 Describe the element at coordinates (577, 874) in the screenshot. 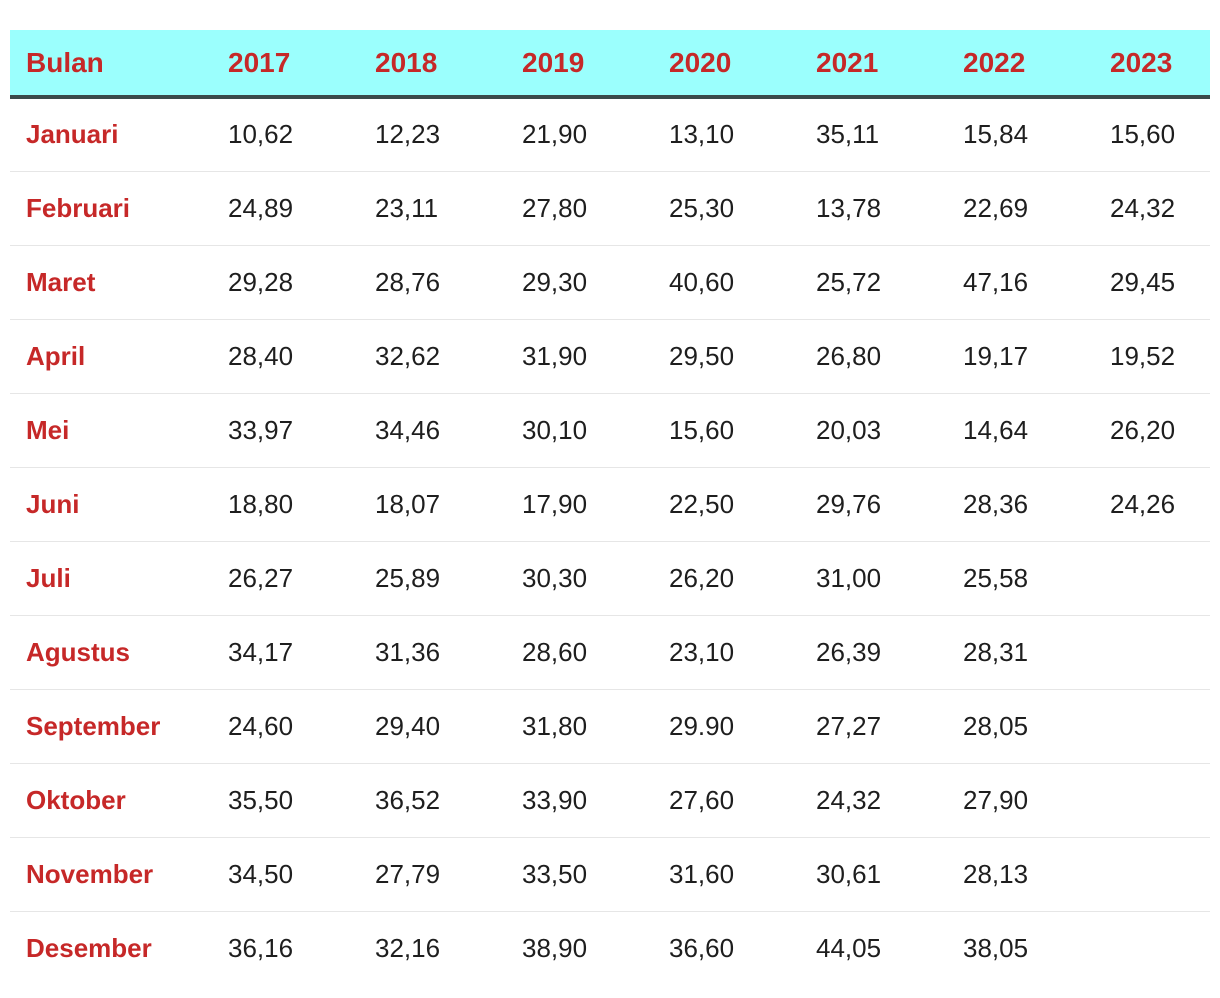

I see `value-cell: 33,50` at that location.